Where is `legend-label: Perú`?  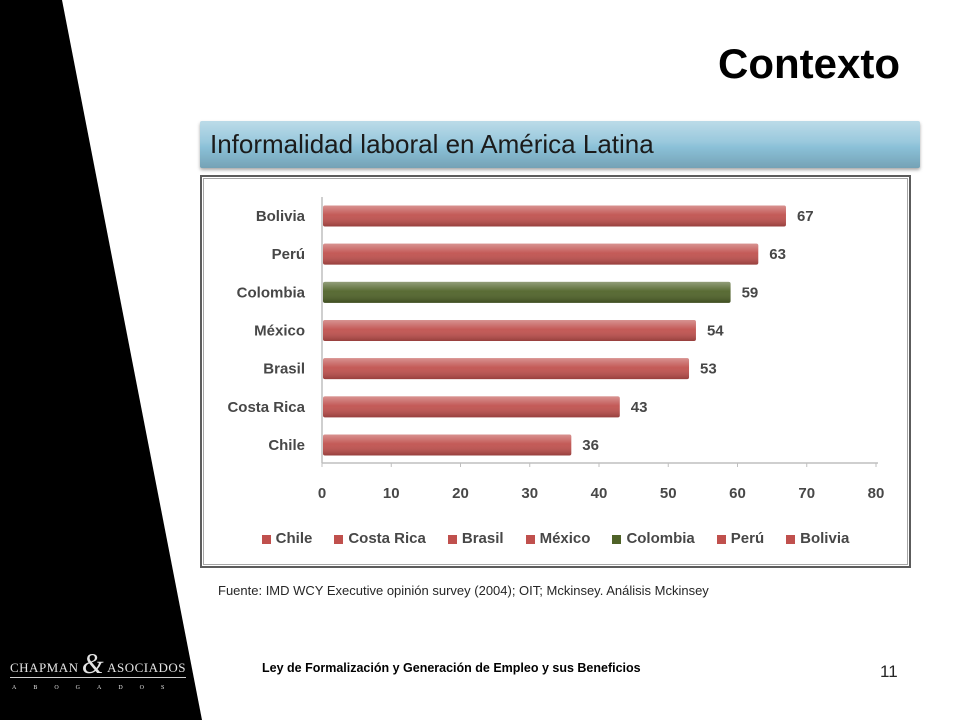 legend-label: Perú is located at coordinates (747, 538).